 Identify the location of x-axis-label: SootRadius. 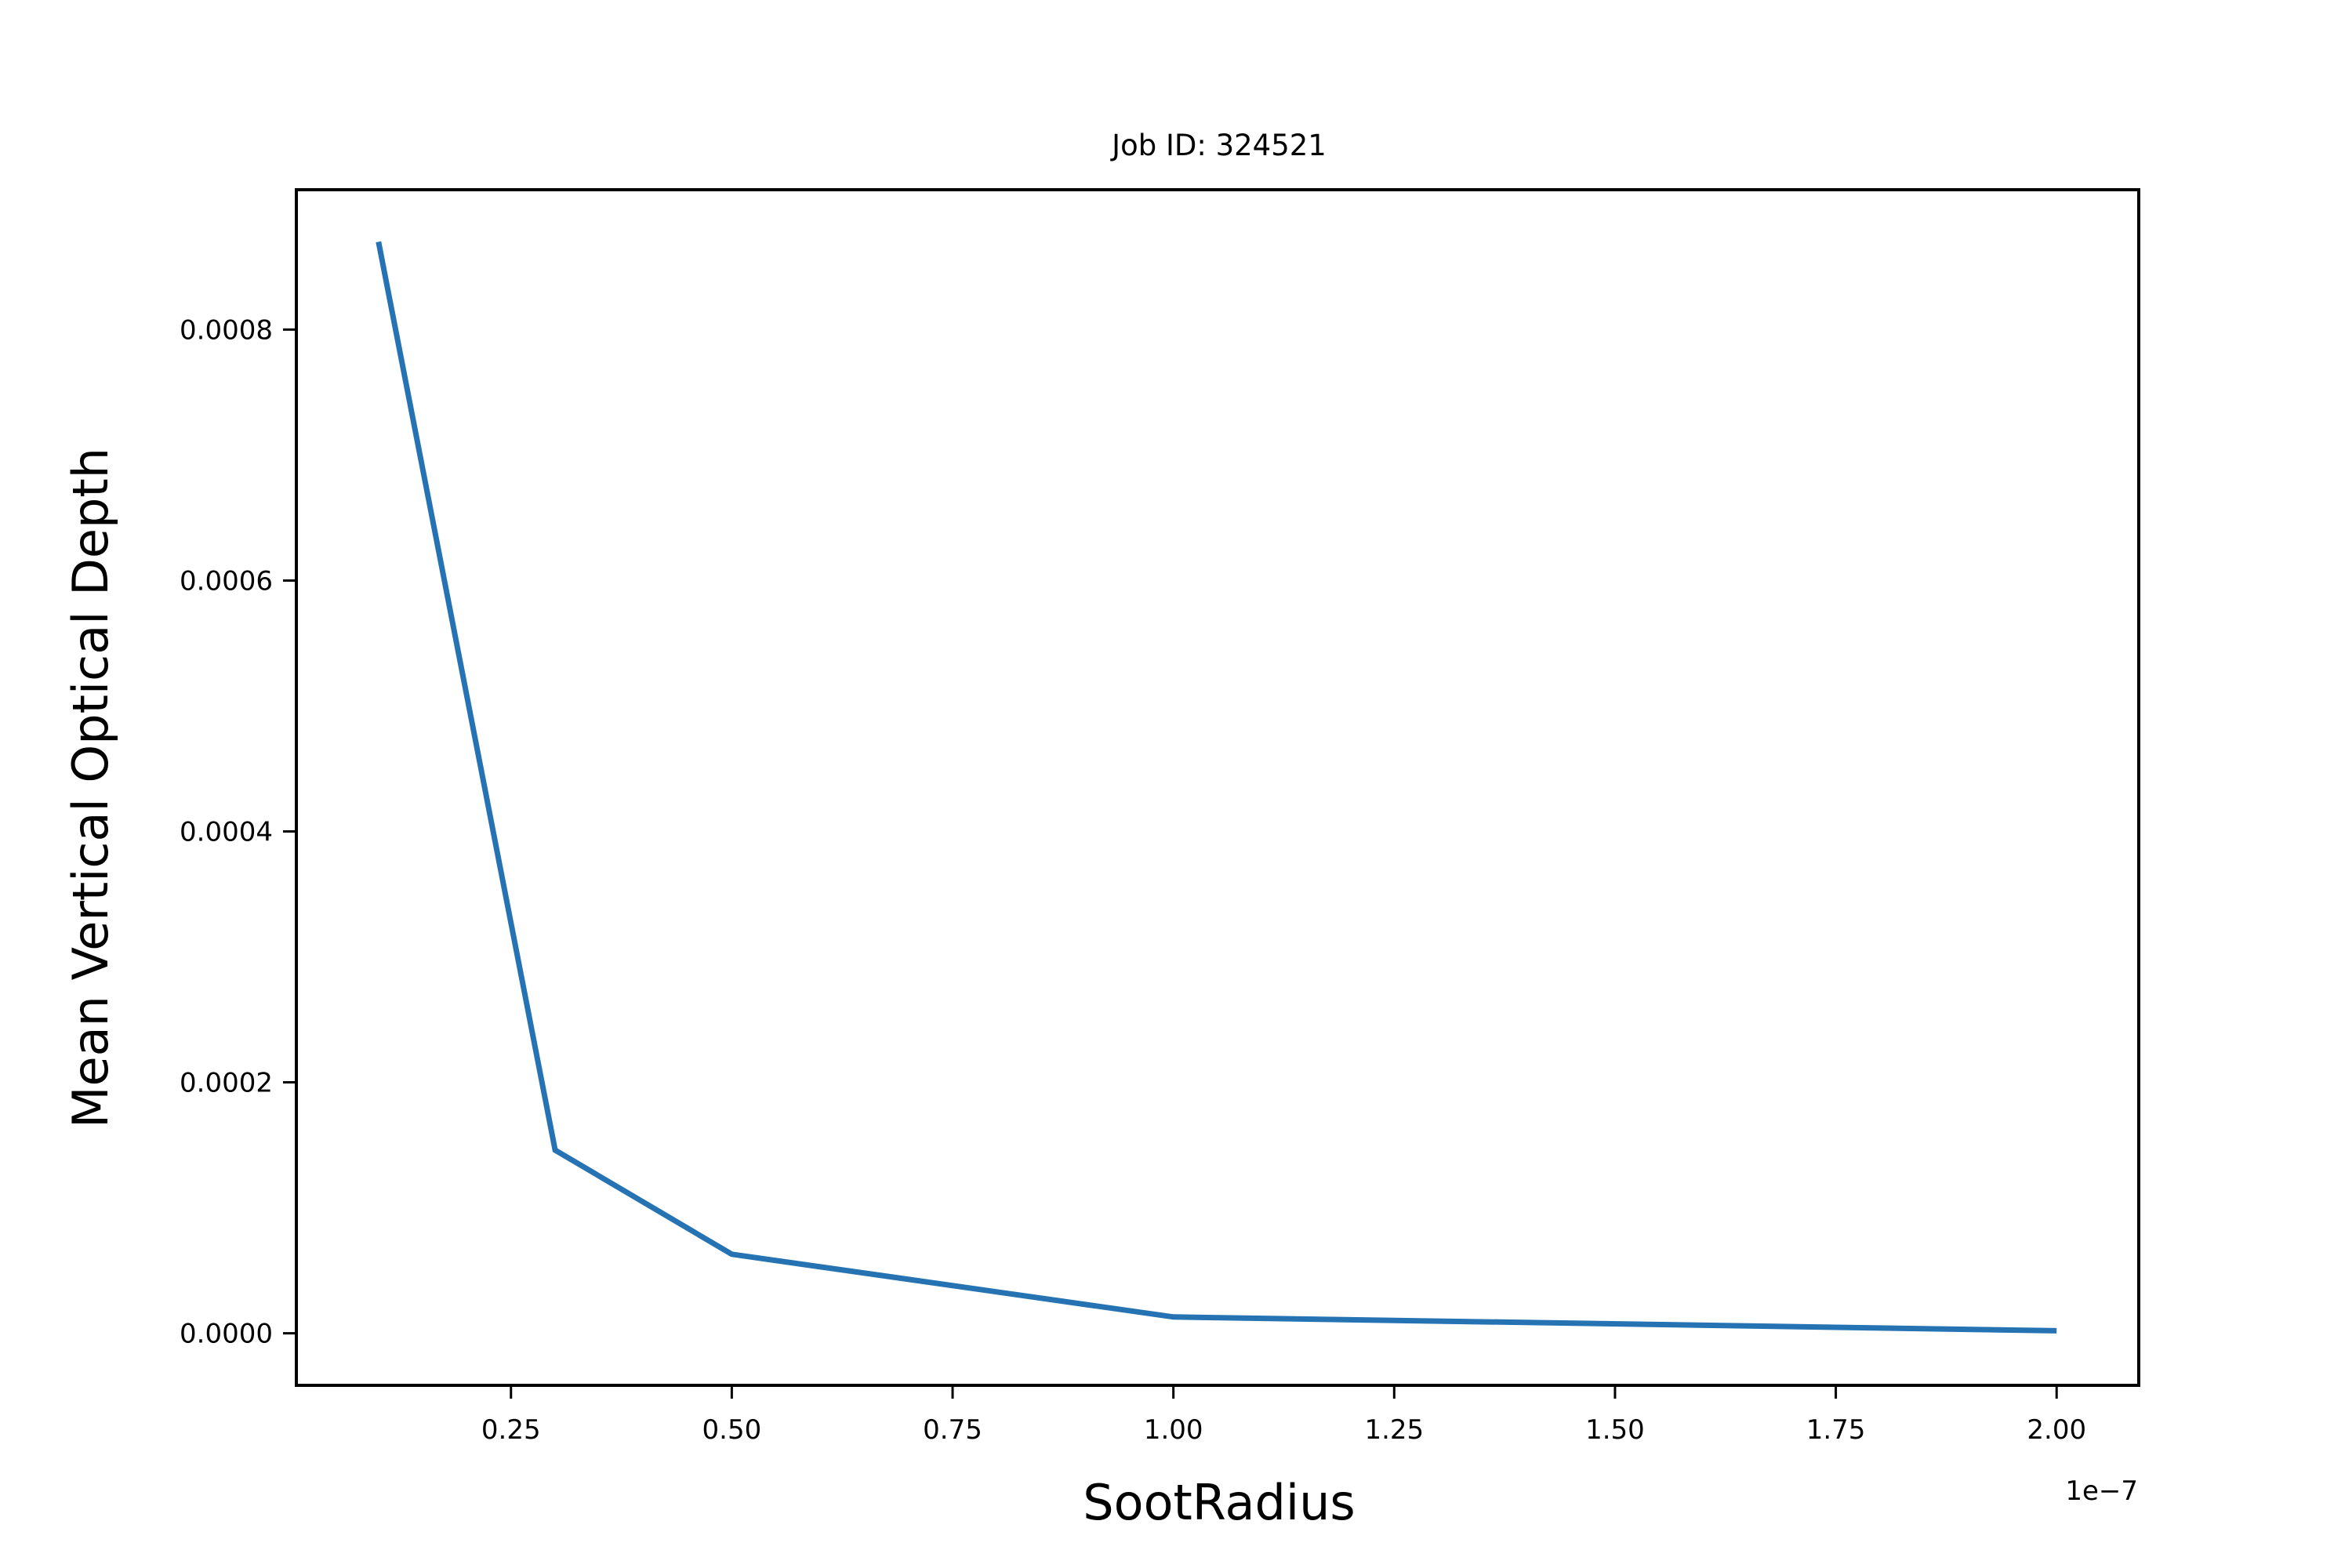
(1219, 1502).